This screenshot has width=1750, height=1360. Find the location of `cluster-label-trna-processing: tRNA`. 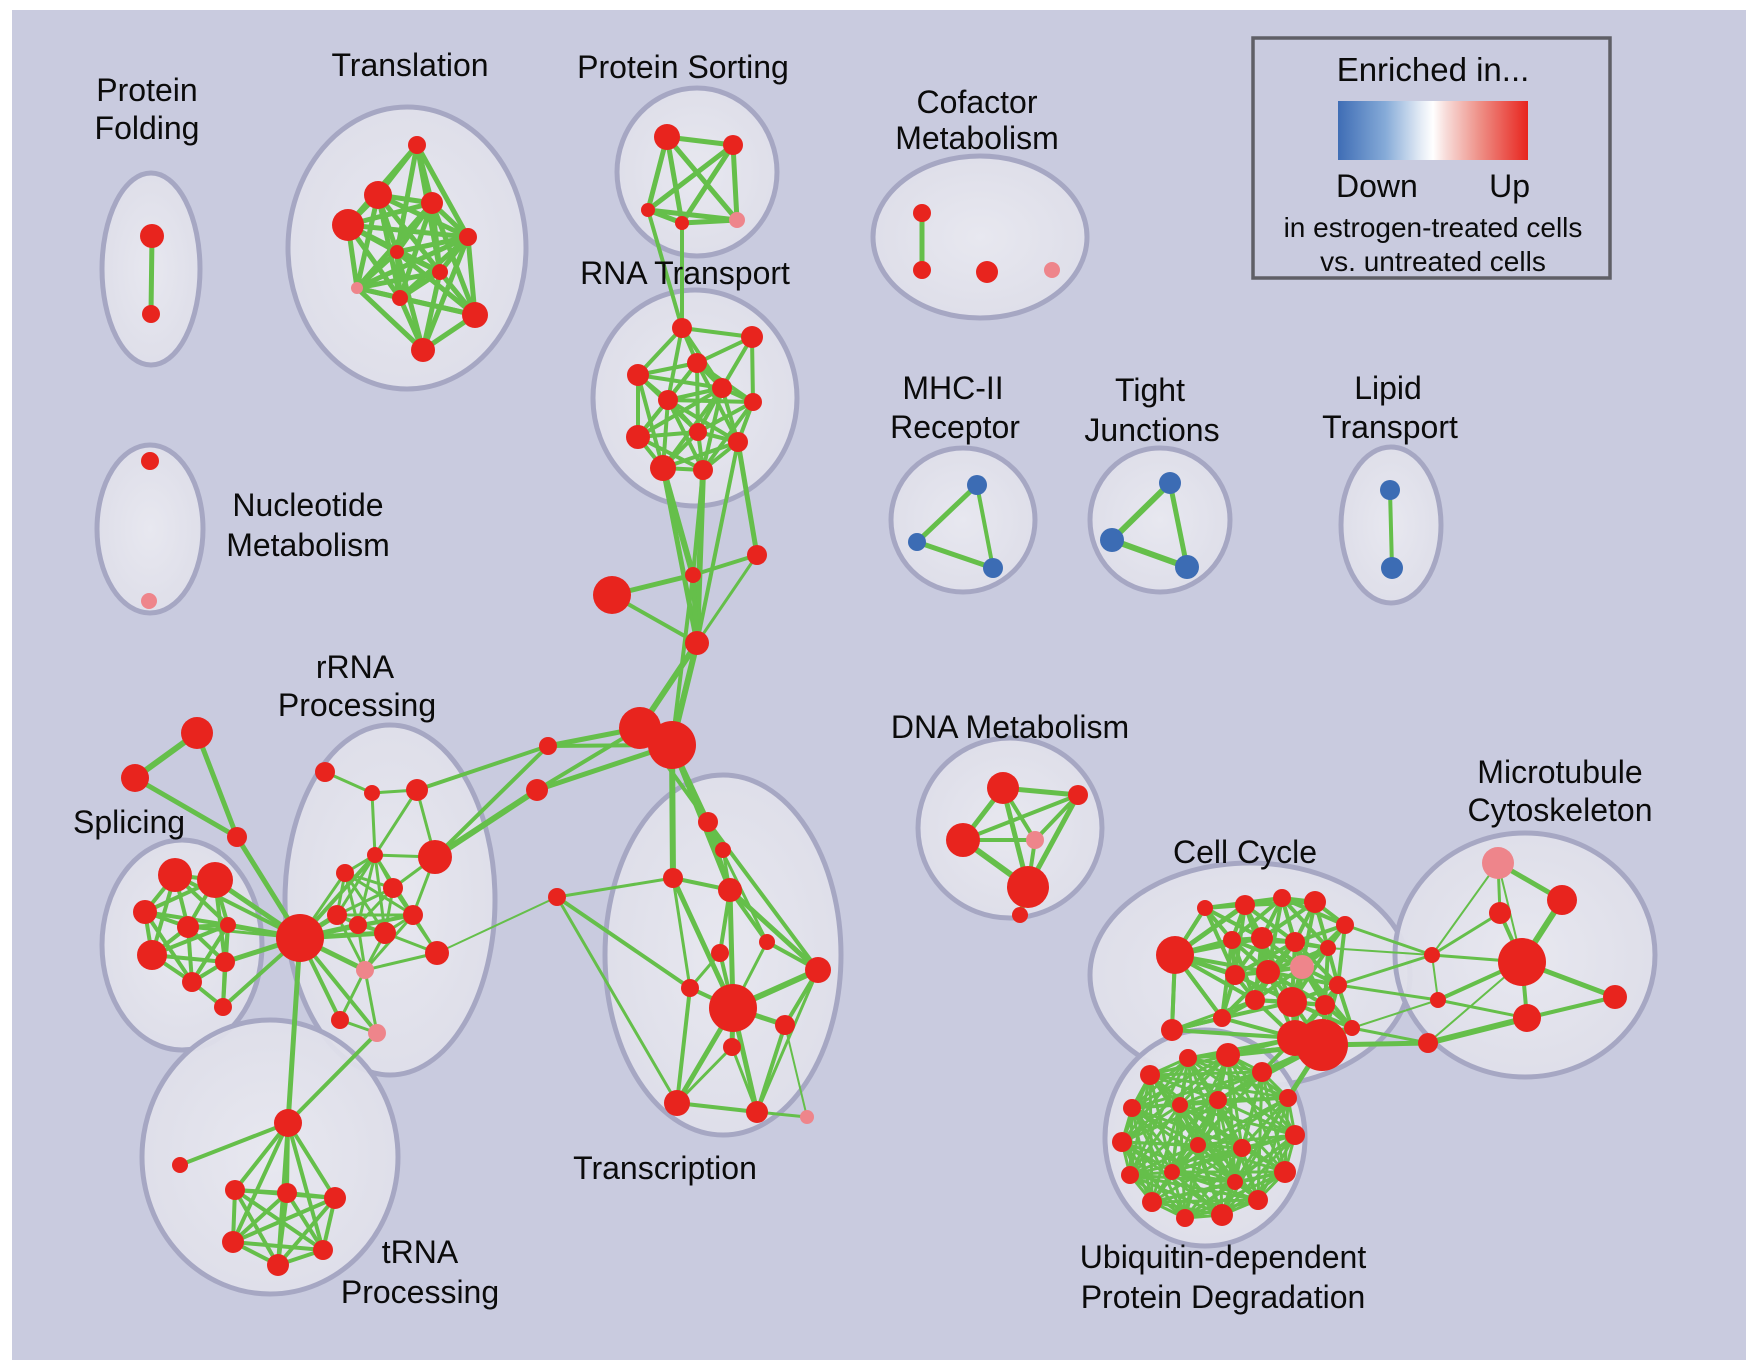

cluster-label-trna-processing: tRNA is located at coordinates (420, 1252).